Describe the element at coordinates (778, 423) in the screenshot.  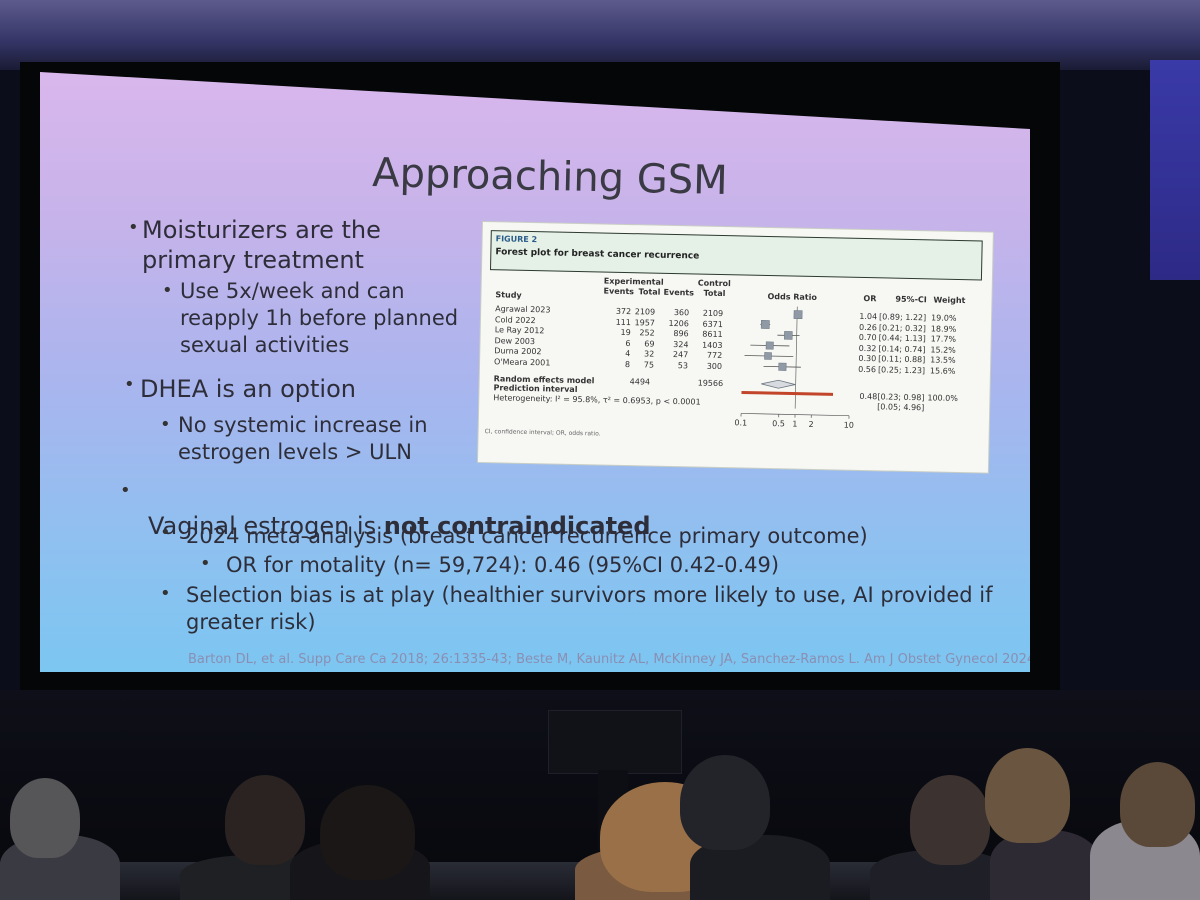
I see `x-tick-label: 0.5` at that location.